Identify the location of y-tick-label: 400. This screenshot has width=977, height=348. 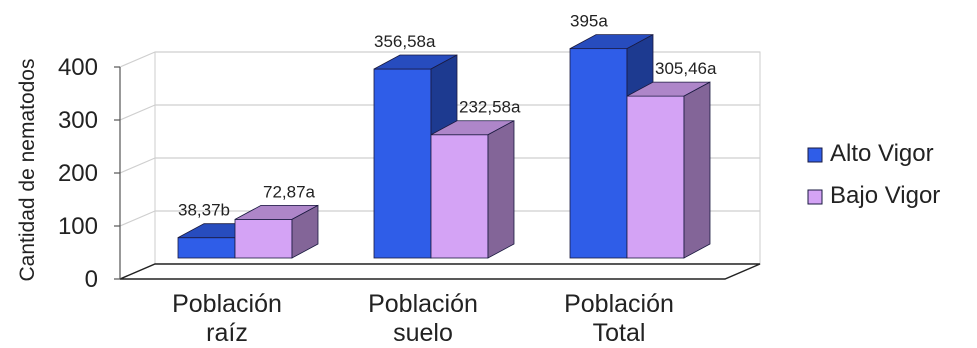
(78, 67).